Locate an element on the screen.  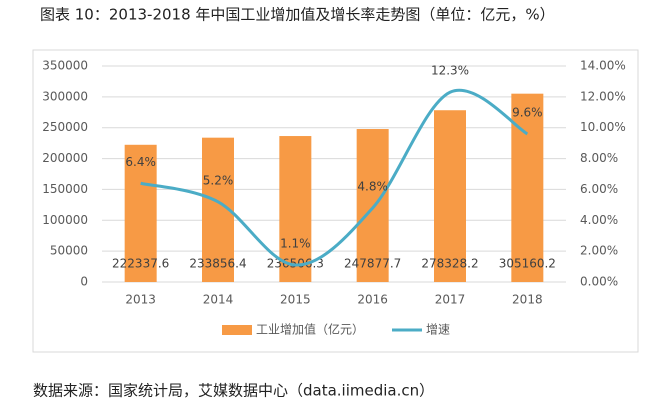
y-tick-label: 50000 is located at coordinates (69, 251).